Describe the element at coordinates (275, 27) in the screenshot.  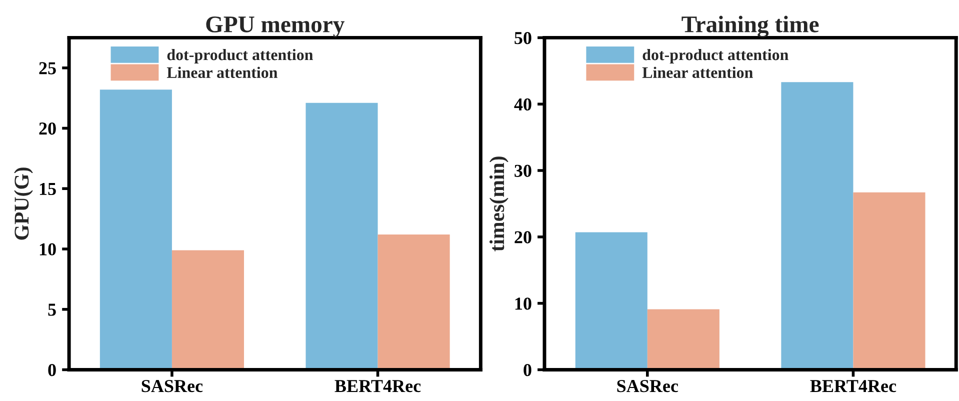
I see `chart-title: GPU memory` at that location.